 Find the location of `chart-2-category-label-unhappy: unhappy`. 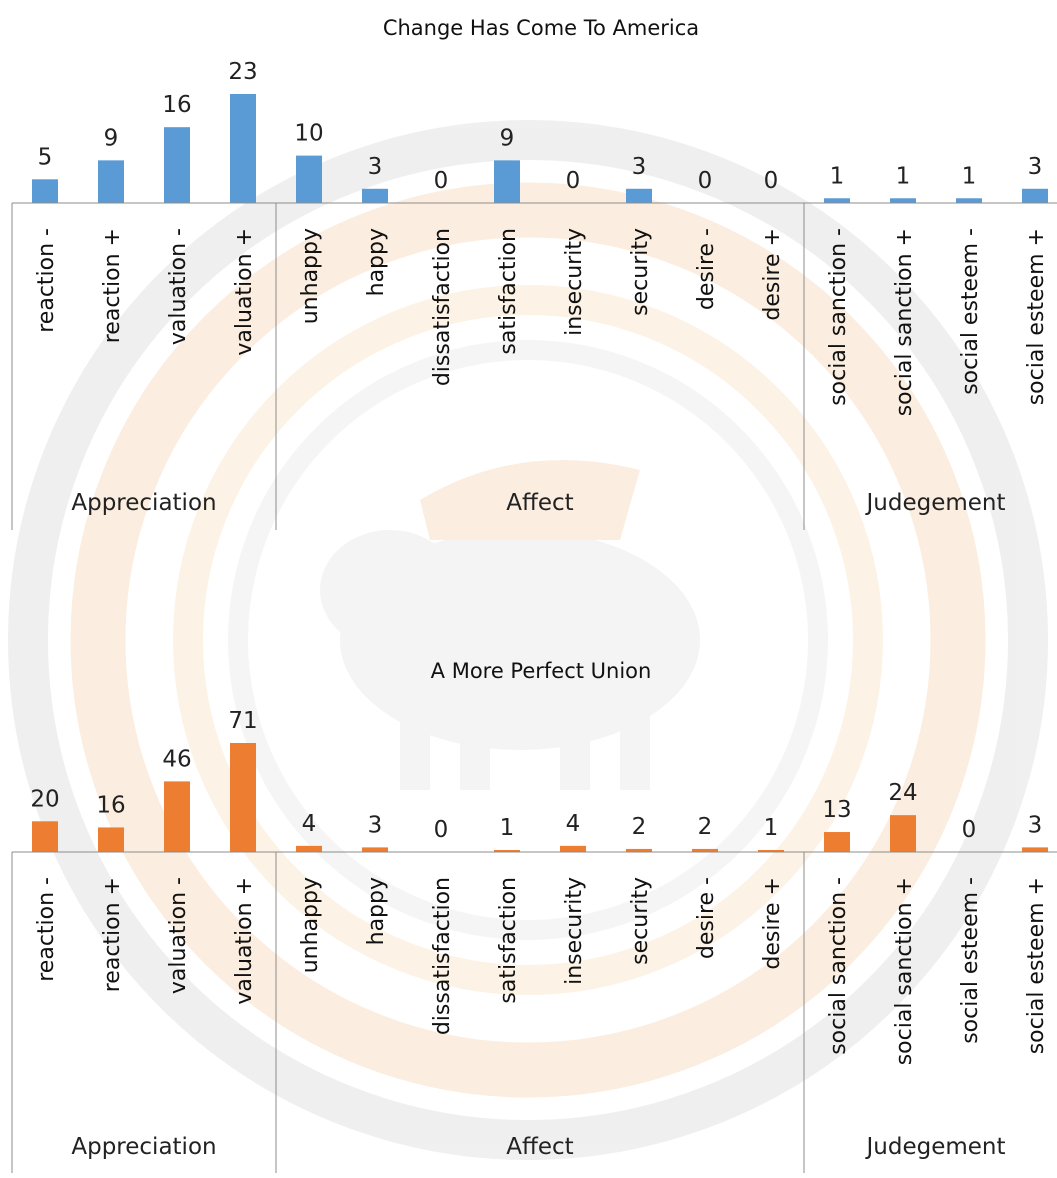

chart-2-category-label-unhappy: unhappy is located at coordinates (310, 925).